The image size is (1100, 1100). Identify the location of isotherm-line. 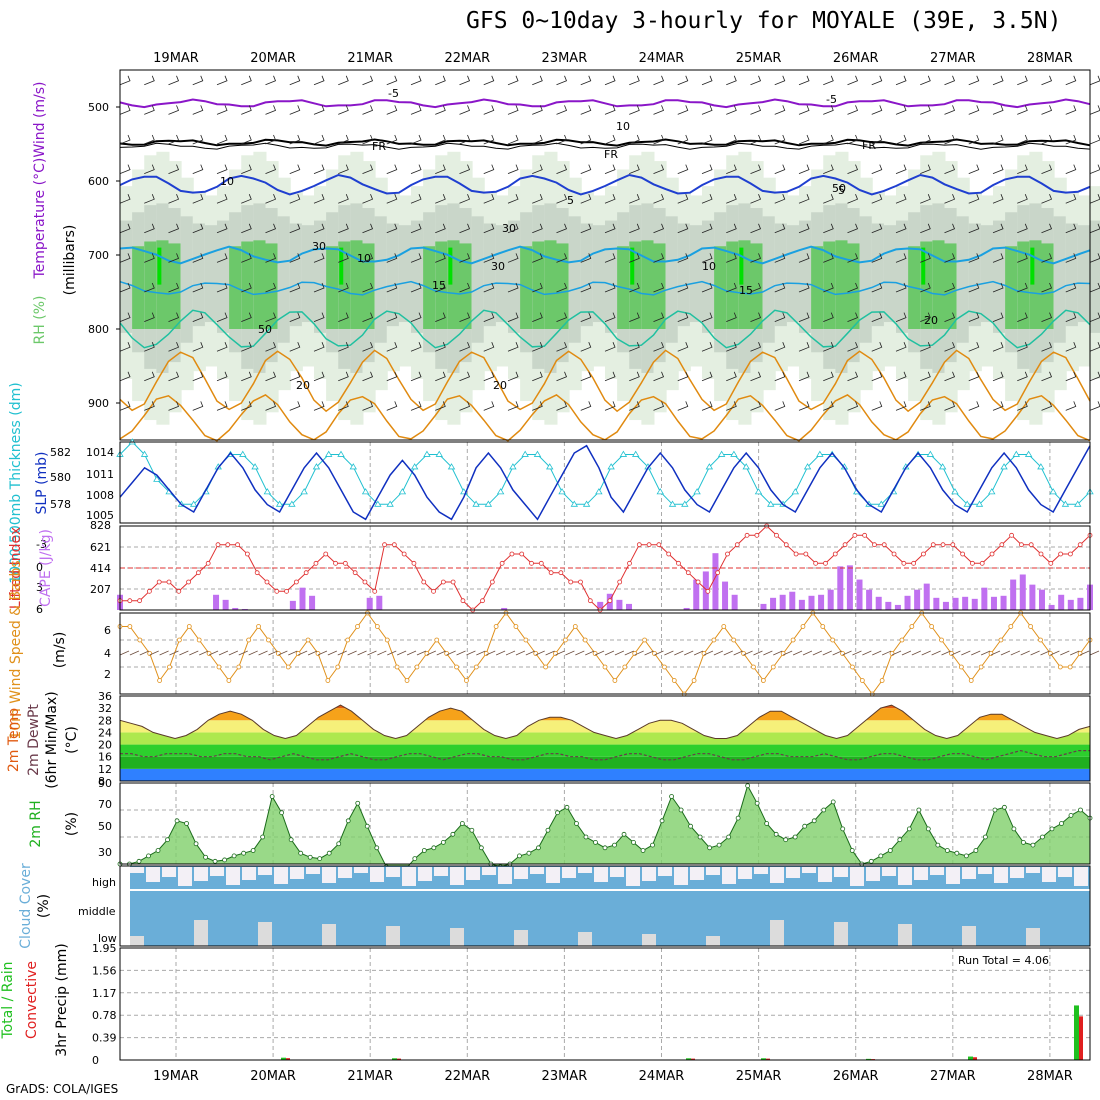
(605, 329).